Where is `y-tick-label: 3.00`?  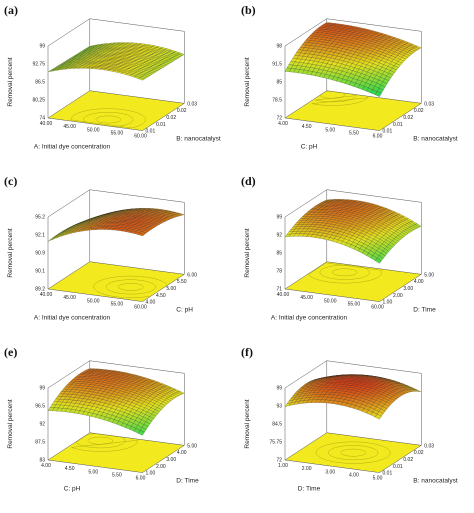 y-tick-label: 3.00 is located at coordinates (408, 289).